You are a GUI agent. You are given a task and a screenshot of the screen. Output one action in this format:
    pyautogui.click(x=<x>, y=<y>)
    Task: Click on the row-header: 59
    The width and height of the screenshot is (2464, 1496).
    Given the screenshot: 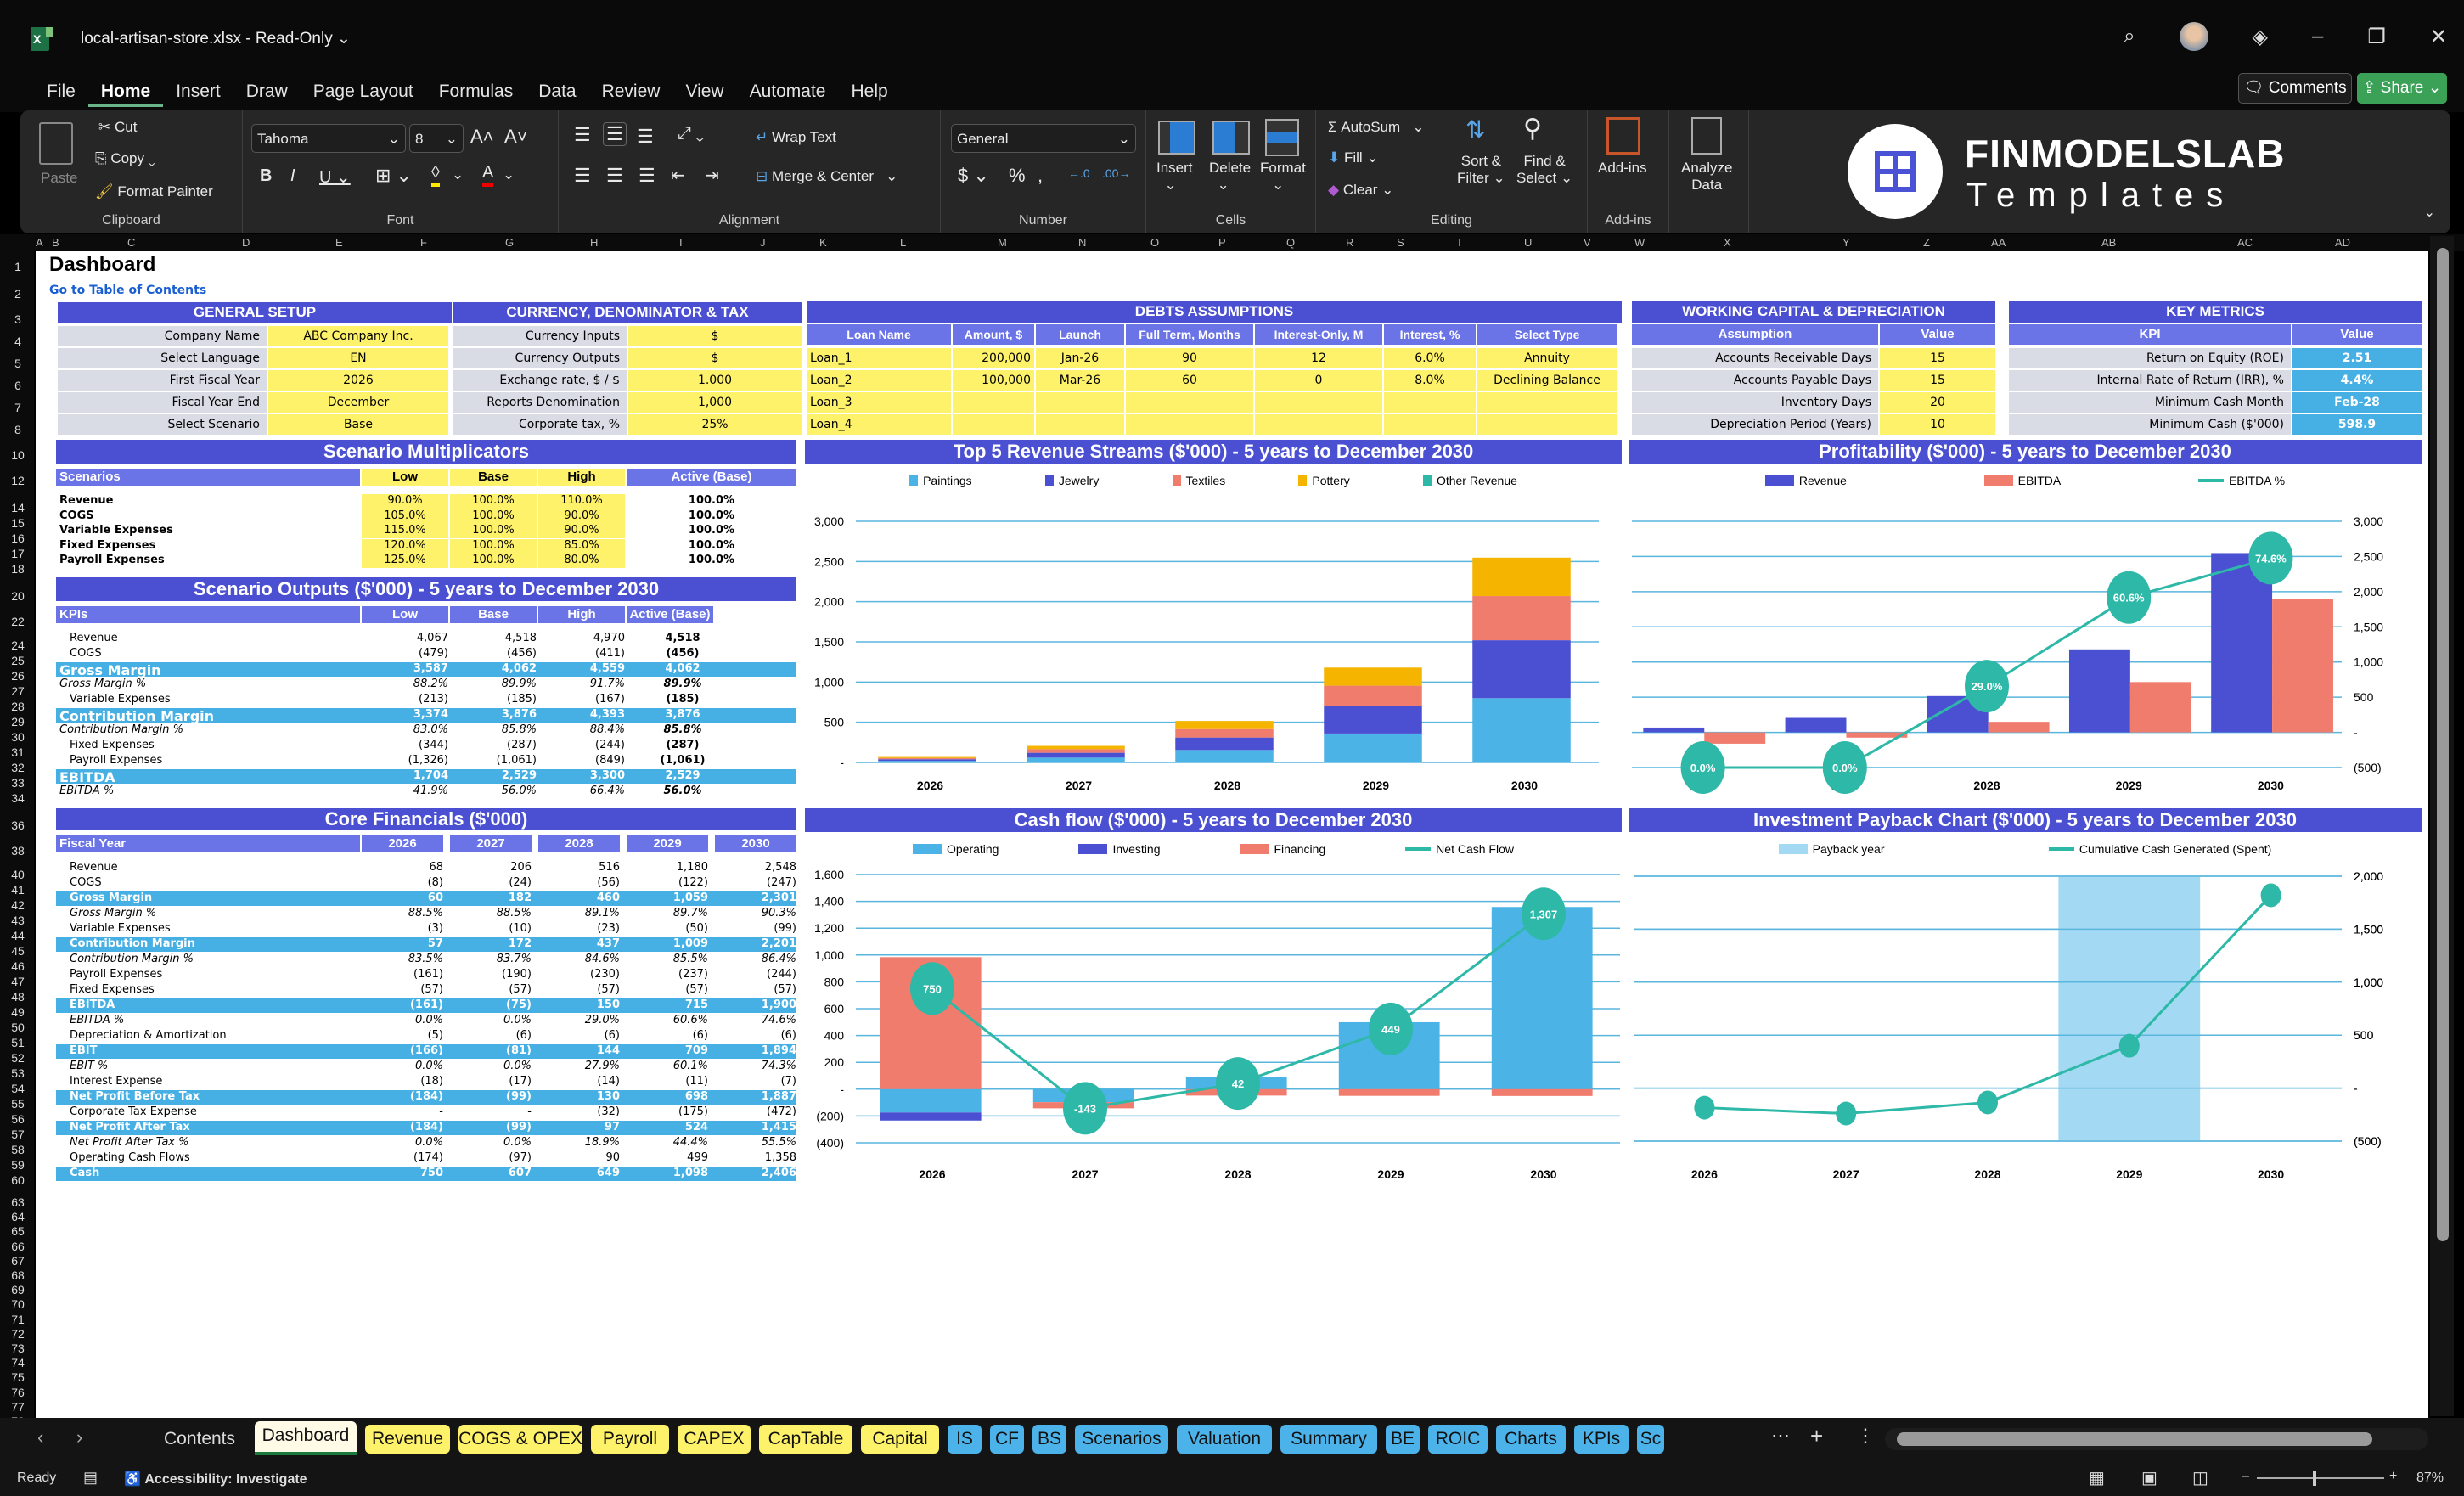 What is the action you would take?
    pyautogui.click(x=18, y=1165)
    